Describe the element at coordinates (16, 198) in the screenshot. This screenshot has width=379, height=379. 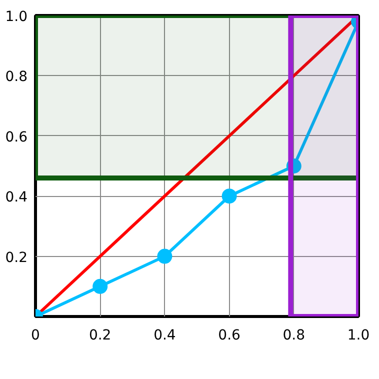
I see `y-tick-label: 0.4` at that location.